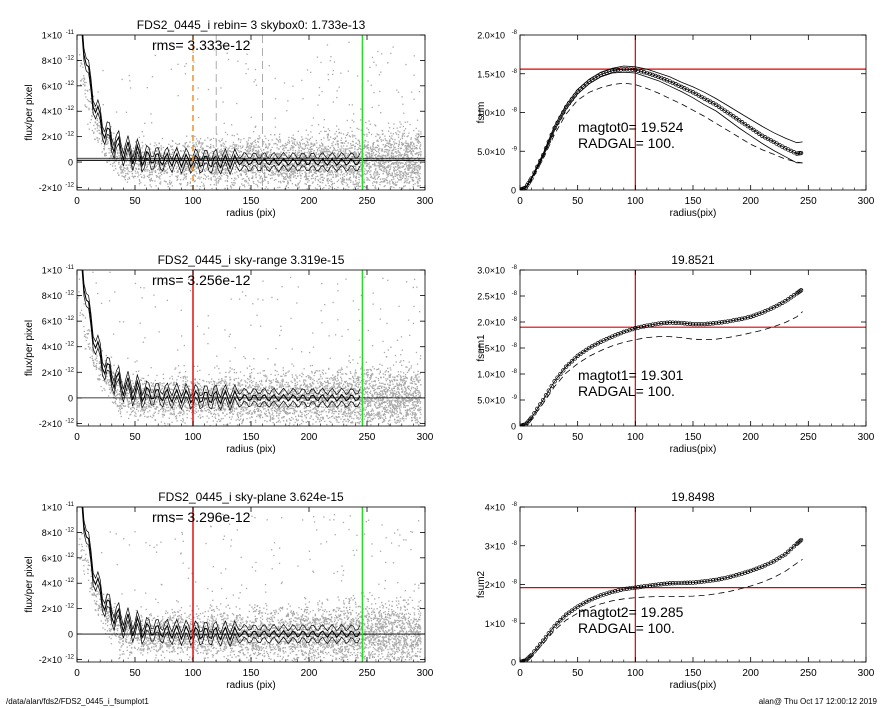  I want to click on y-axis-label: fsum, so click(481, 113).